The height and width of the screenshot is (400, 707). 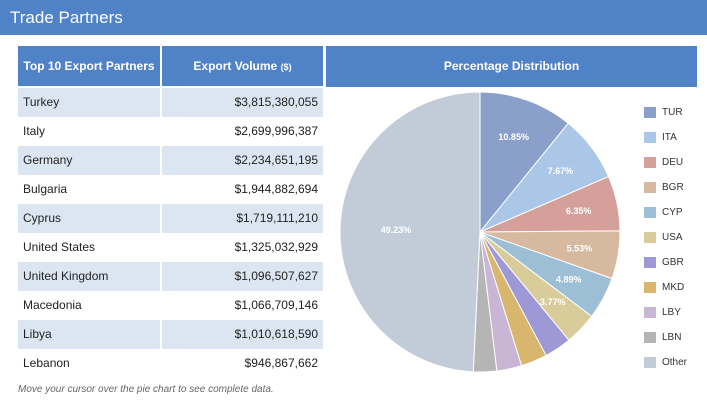 What do you see at coordinates (580, 249) in the screenshot?
I see `pie-label-bgr: 5.53%` at bounding box center [580, 249].